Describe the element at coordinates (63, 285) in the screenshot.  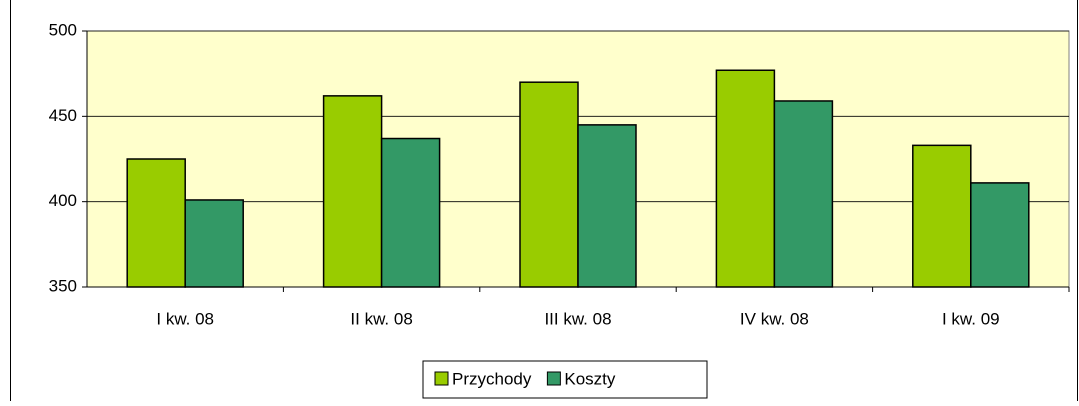
I see `y-tick-label: 350` at that location.